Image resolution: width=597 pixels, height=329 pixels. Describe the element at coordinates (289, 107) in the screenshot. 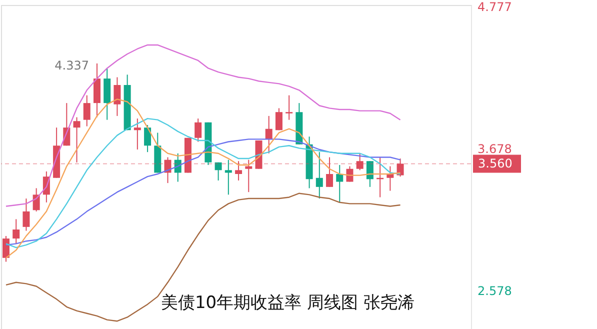

I see `candlestick` at that location.